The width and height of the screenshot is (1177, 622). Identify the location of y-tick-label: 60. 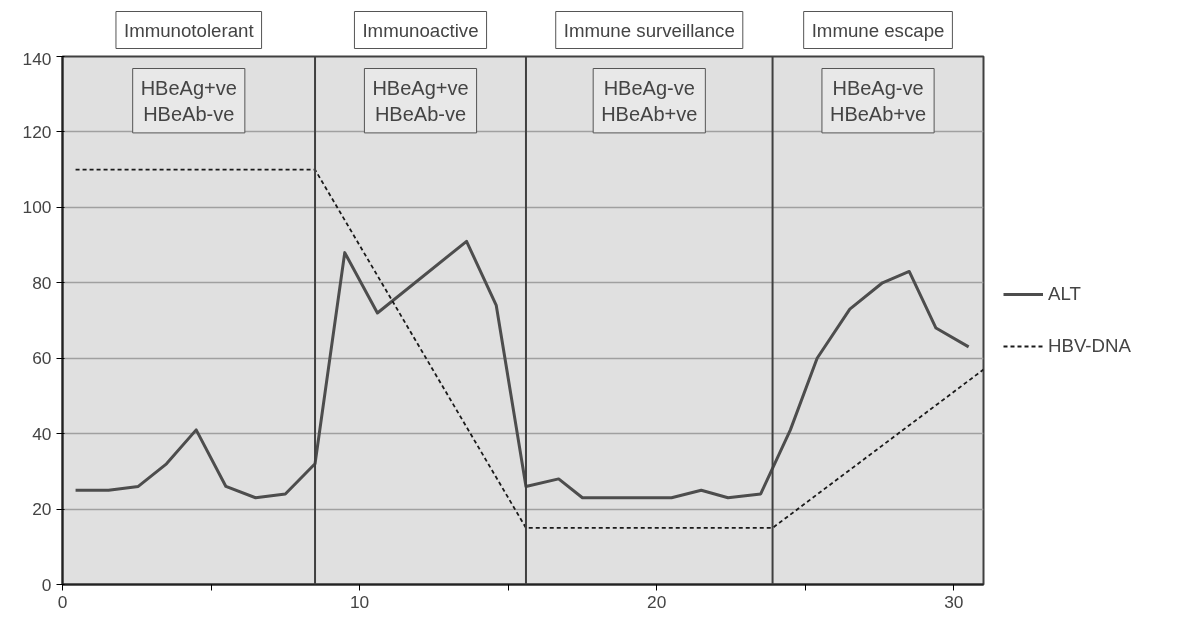
(42, 358).